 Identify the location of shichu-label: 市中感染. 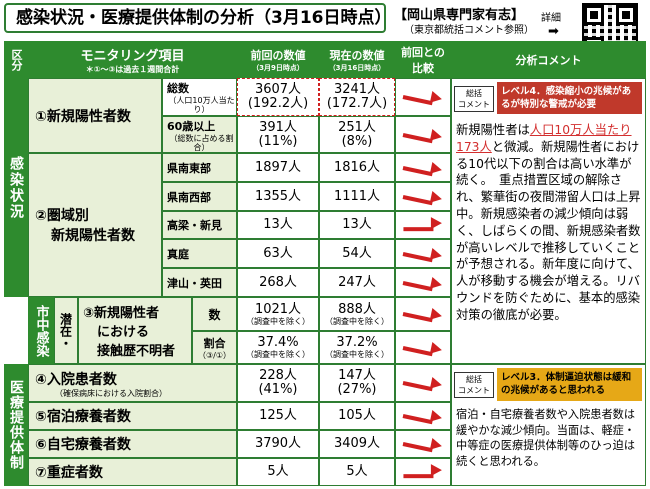
(41, 330).